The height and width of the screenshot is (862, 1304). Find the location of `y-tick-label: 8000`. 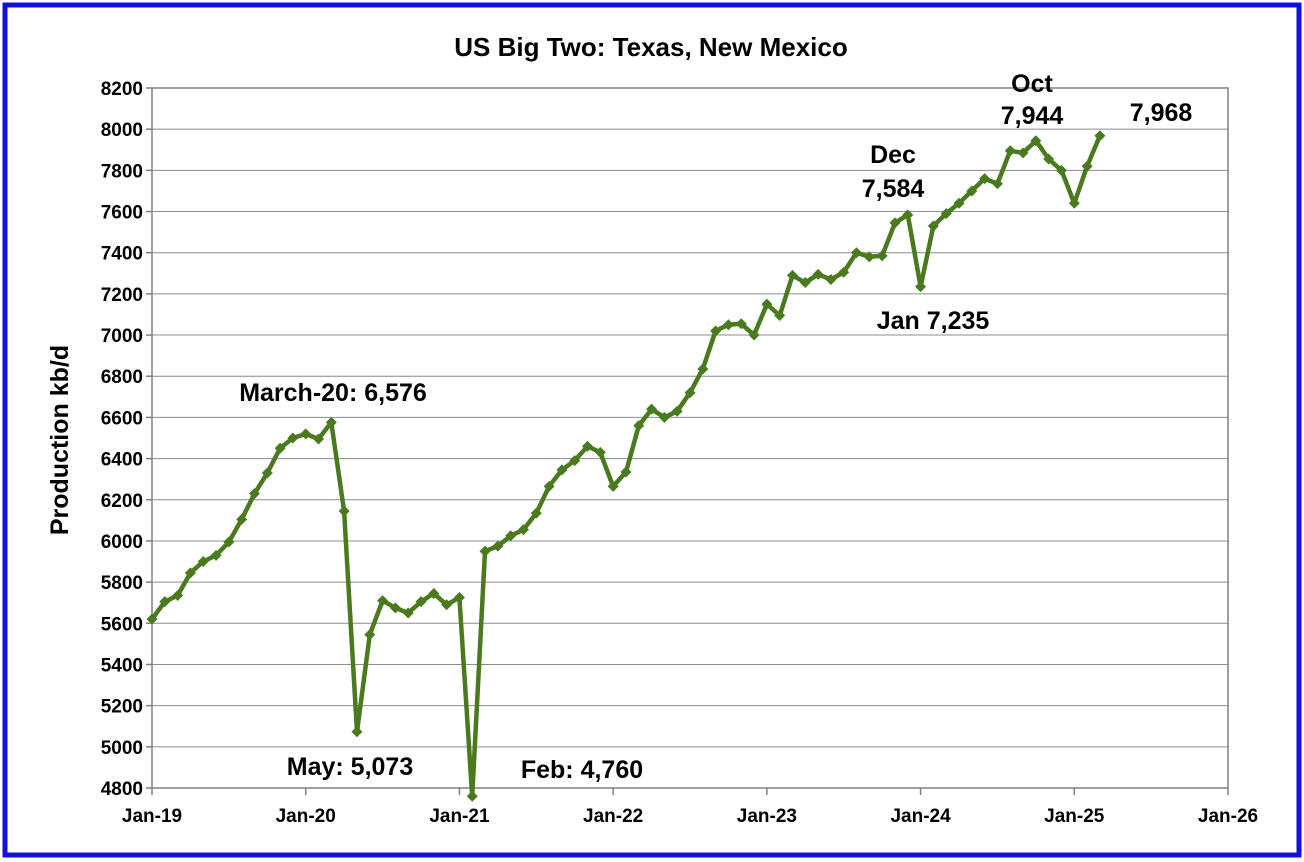

y-tick-label: 8000 is located at coordinates (122, 130).